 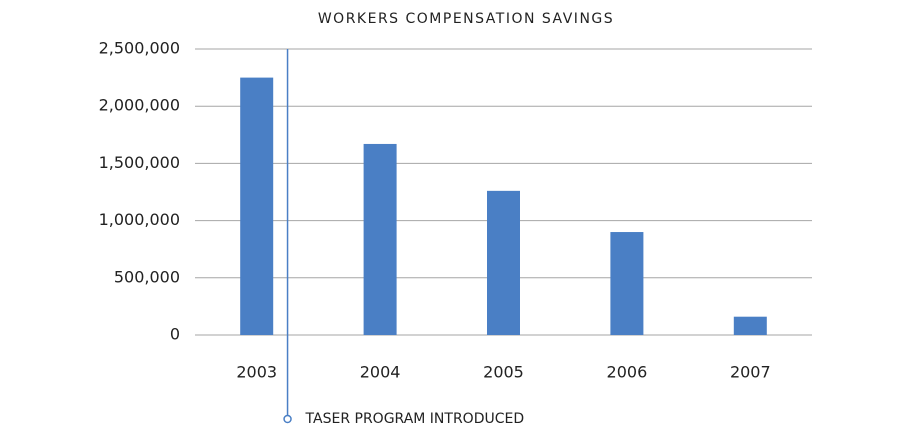 What do you see at coordinates (147, 276) in the screenshot?
I see `y-tick-label: 500,000` at bounding box center [147, 276].